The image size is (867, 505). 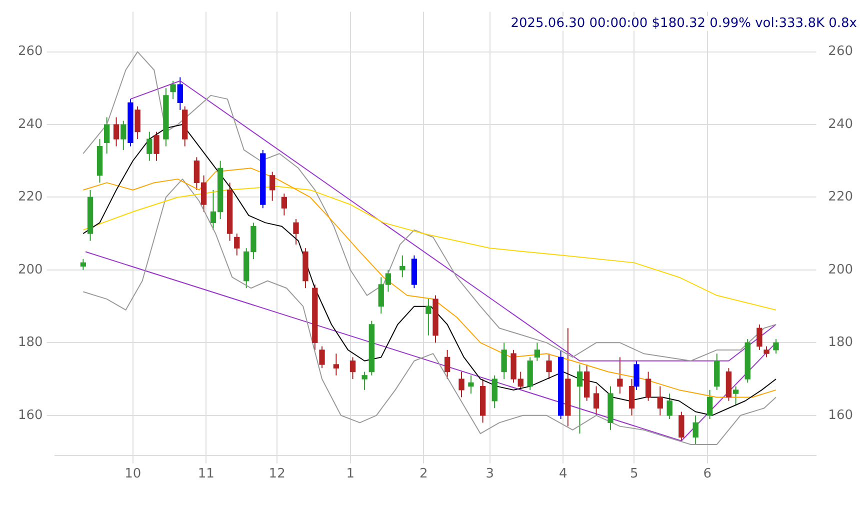 I want to click on x-tick-label: 10, so click(x=133, y=474).